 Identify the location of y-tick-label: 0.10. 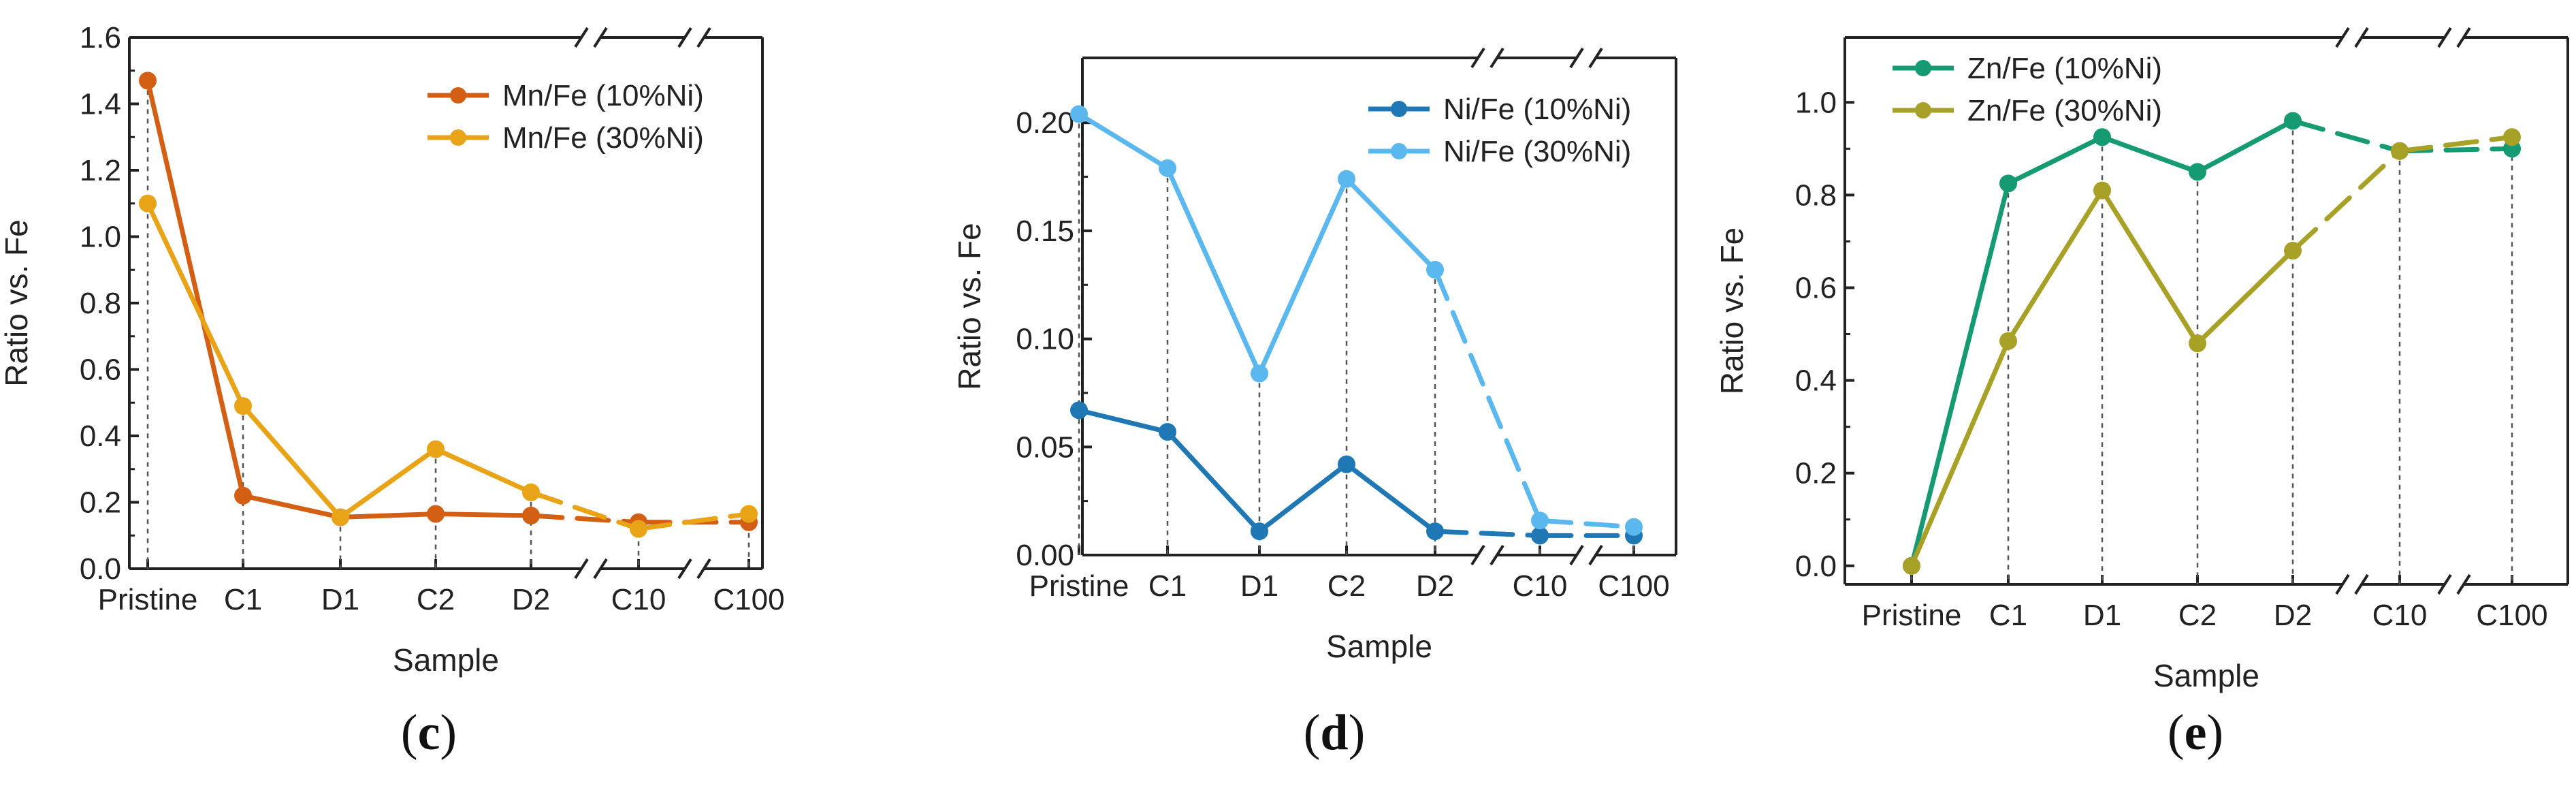
(1045, 339).